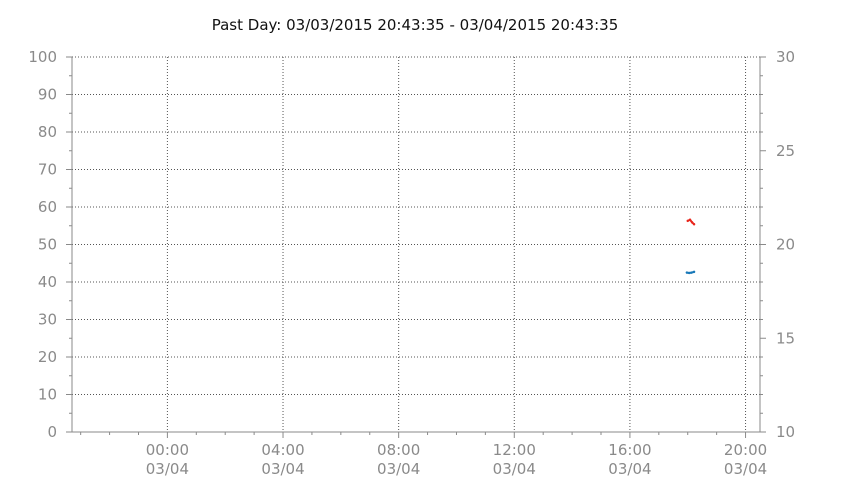 The width and height of the screenshot is (850, 490). Describe the element at coordinates (47, 357) in the screenshot. I see `y-left-tick-label: 20` at that location.